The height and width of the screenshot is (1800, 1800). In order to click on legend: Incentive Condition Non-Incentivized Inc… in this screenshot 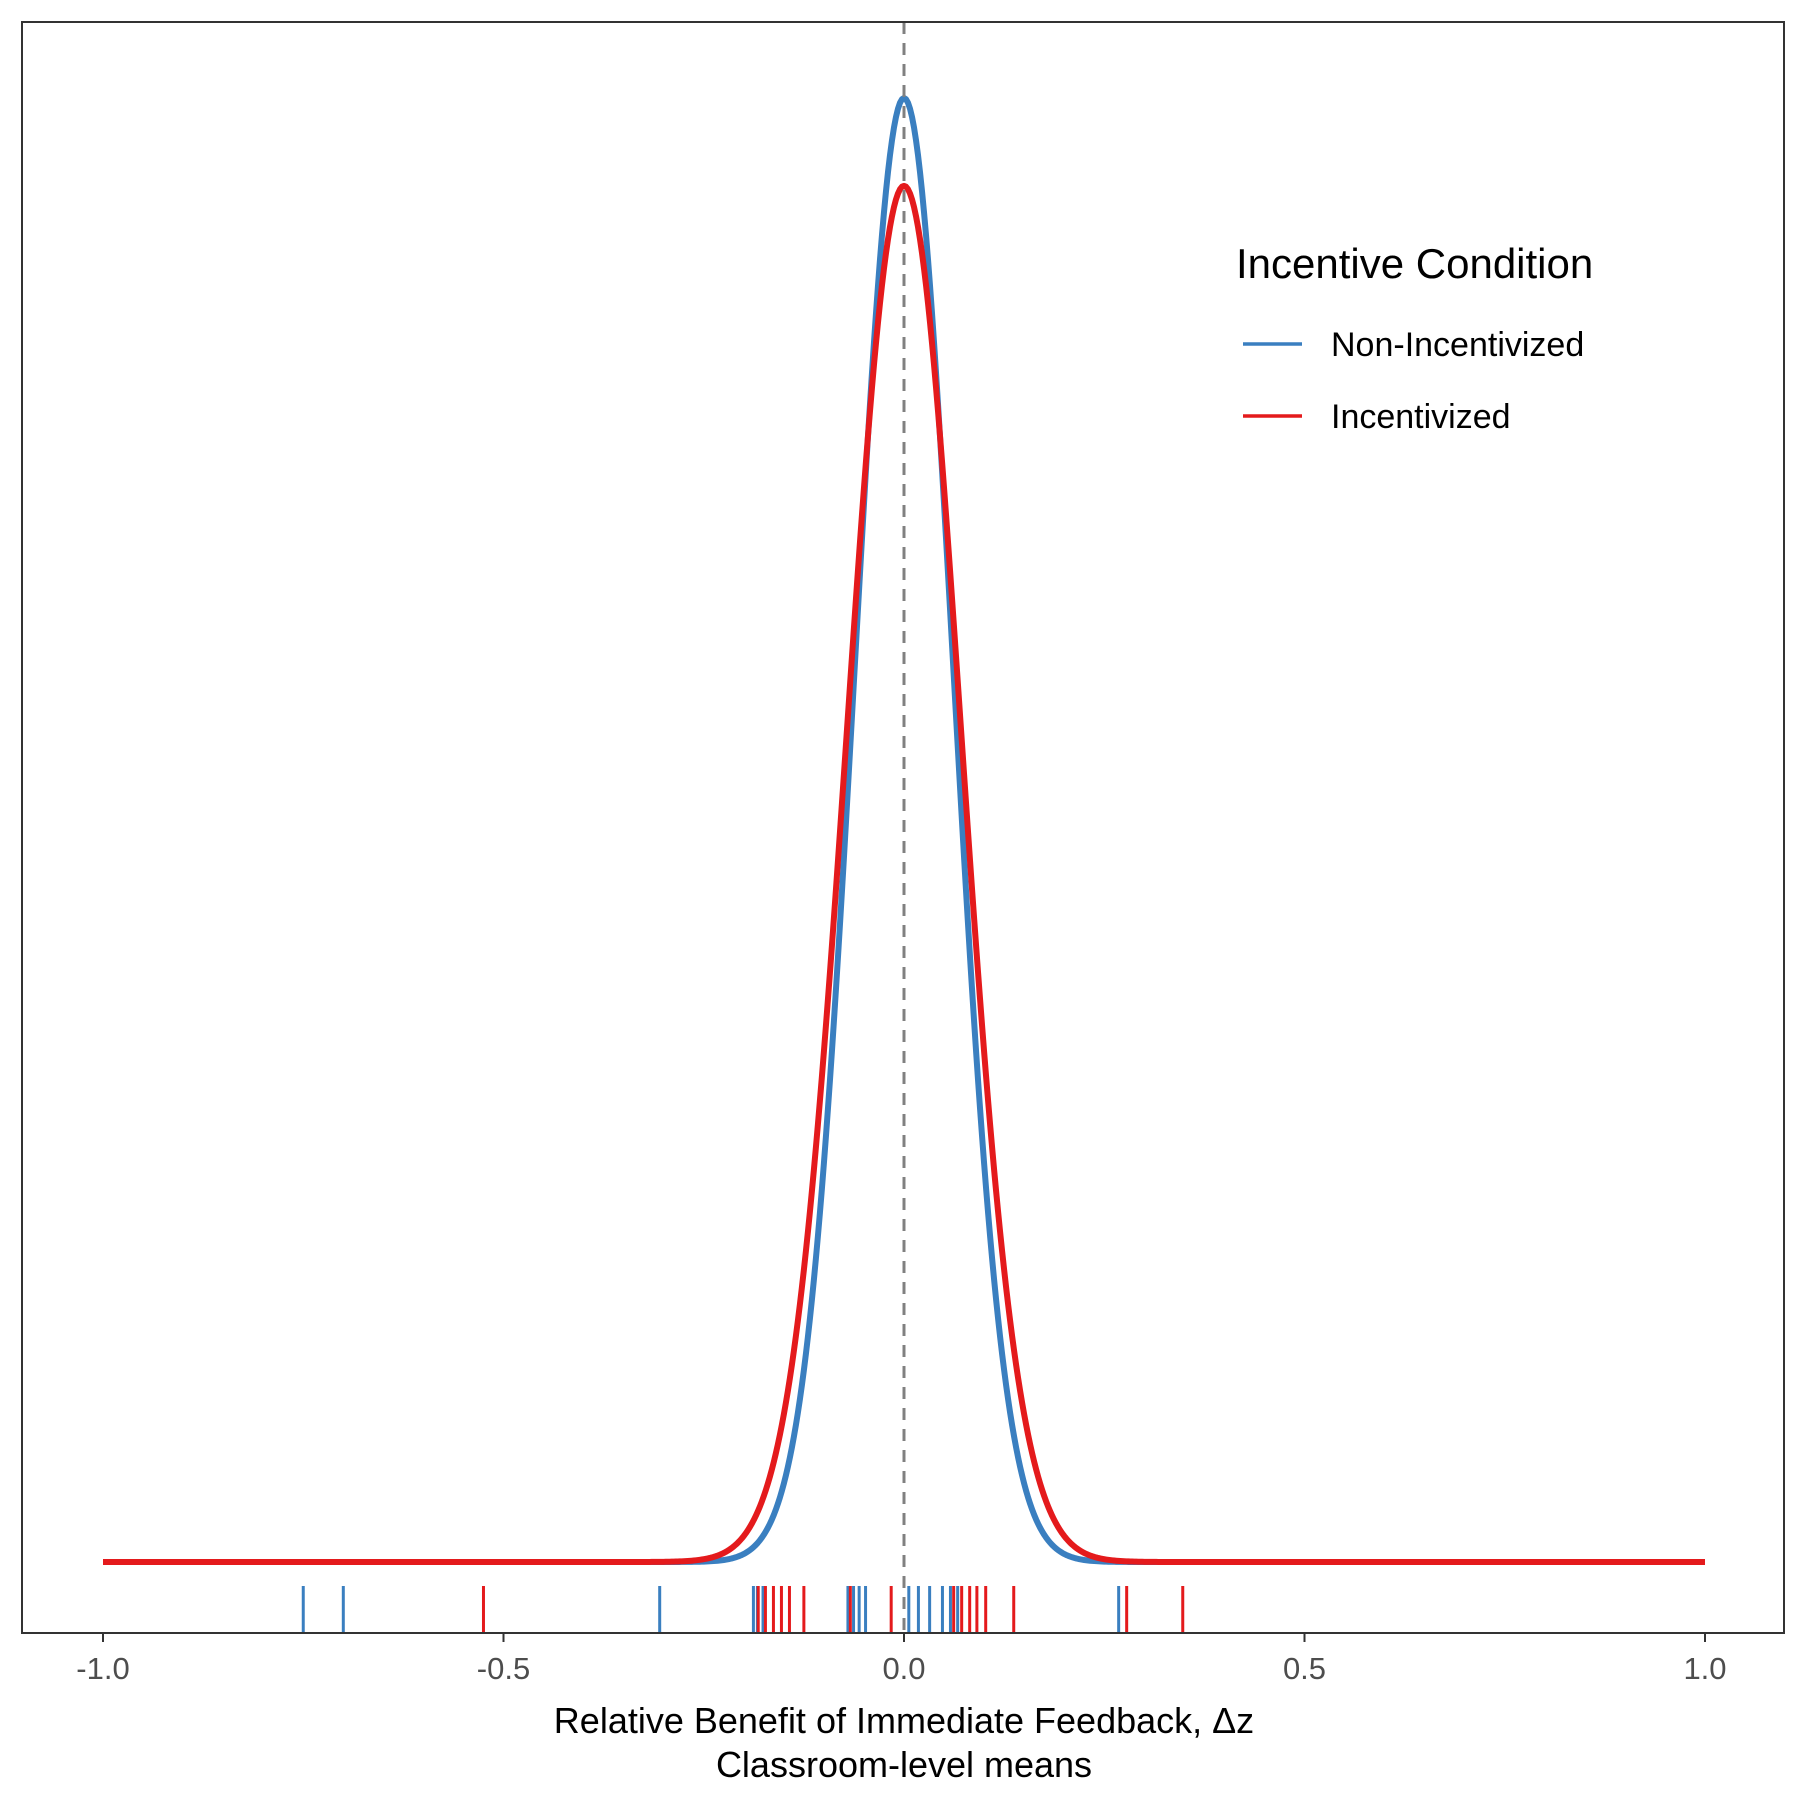, I will do `click(1414, 338)`.